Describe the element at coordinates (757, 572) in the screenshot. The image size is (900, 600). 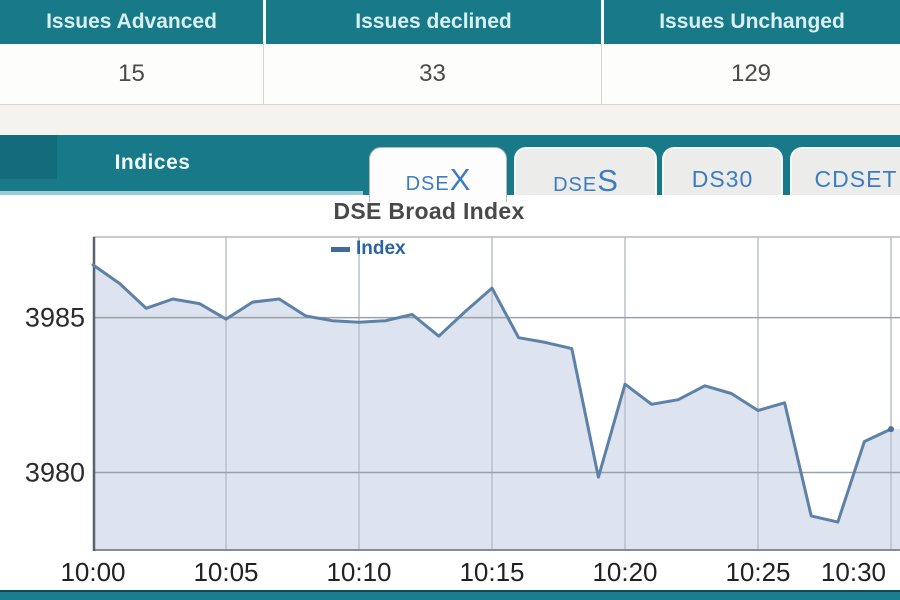
I see `x-tick-label: 10:25` at that location.